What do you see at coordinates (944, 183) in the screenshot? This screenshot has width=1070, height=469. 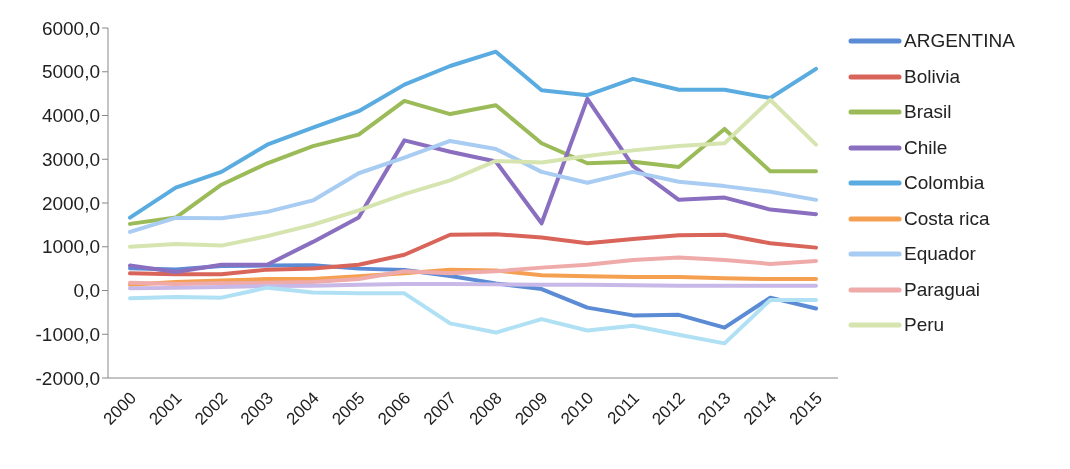 I see `legend-label: Colombia` at bounding box center [944, 183].